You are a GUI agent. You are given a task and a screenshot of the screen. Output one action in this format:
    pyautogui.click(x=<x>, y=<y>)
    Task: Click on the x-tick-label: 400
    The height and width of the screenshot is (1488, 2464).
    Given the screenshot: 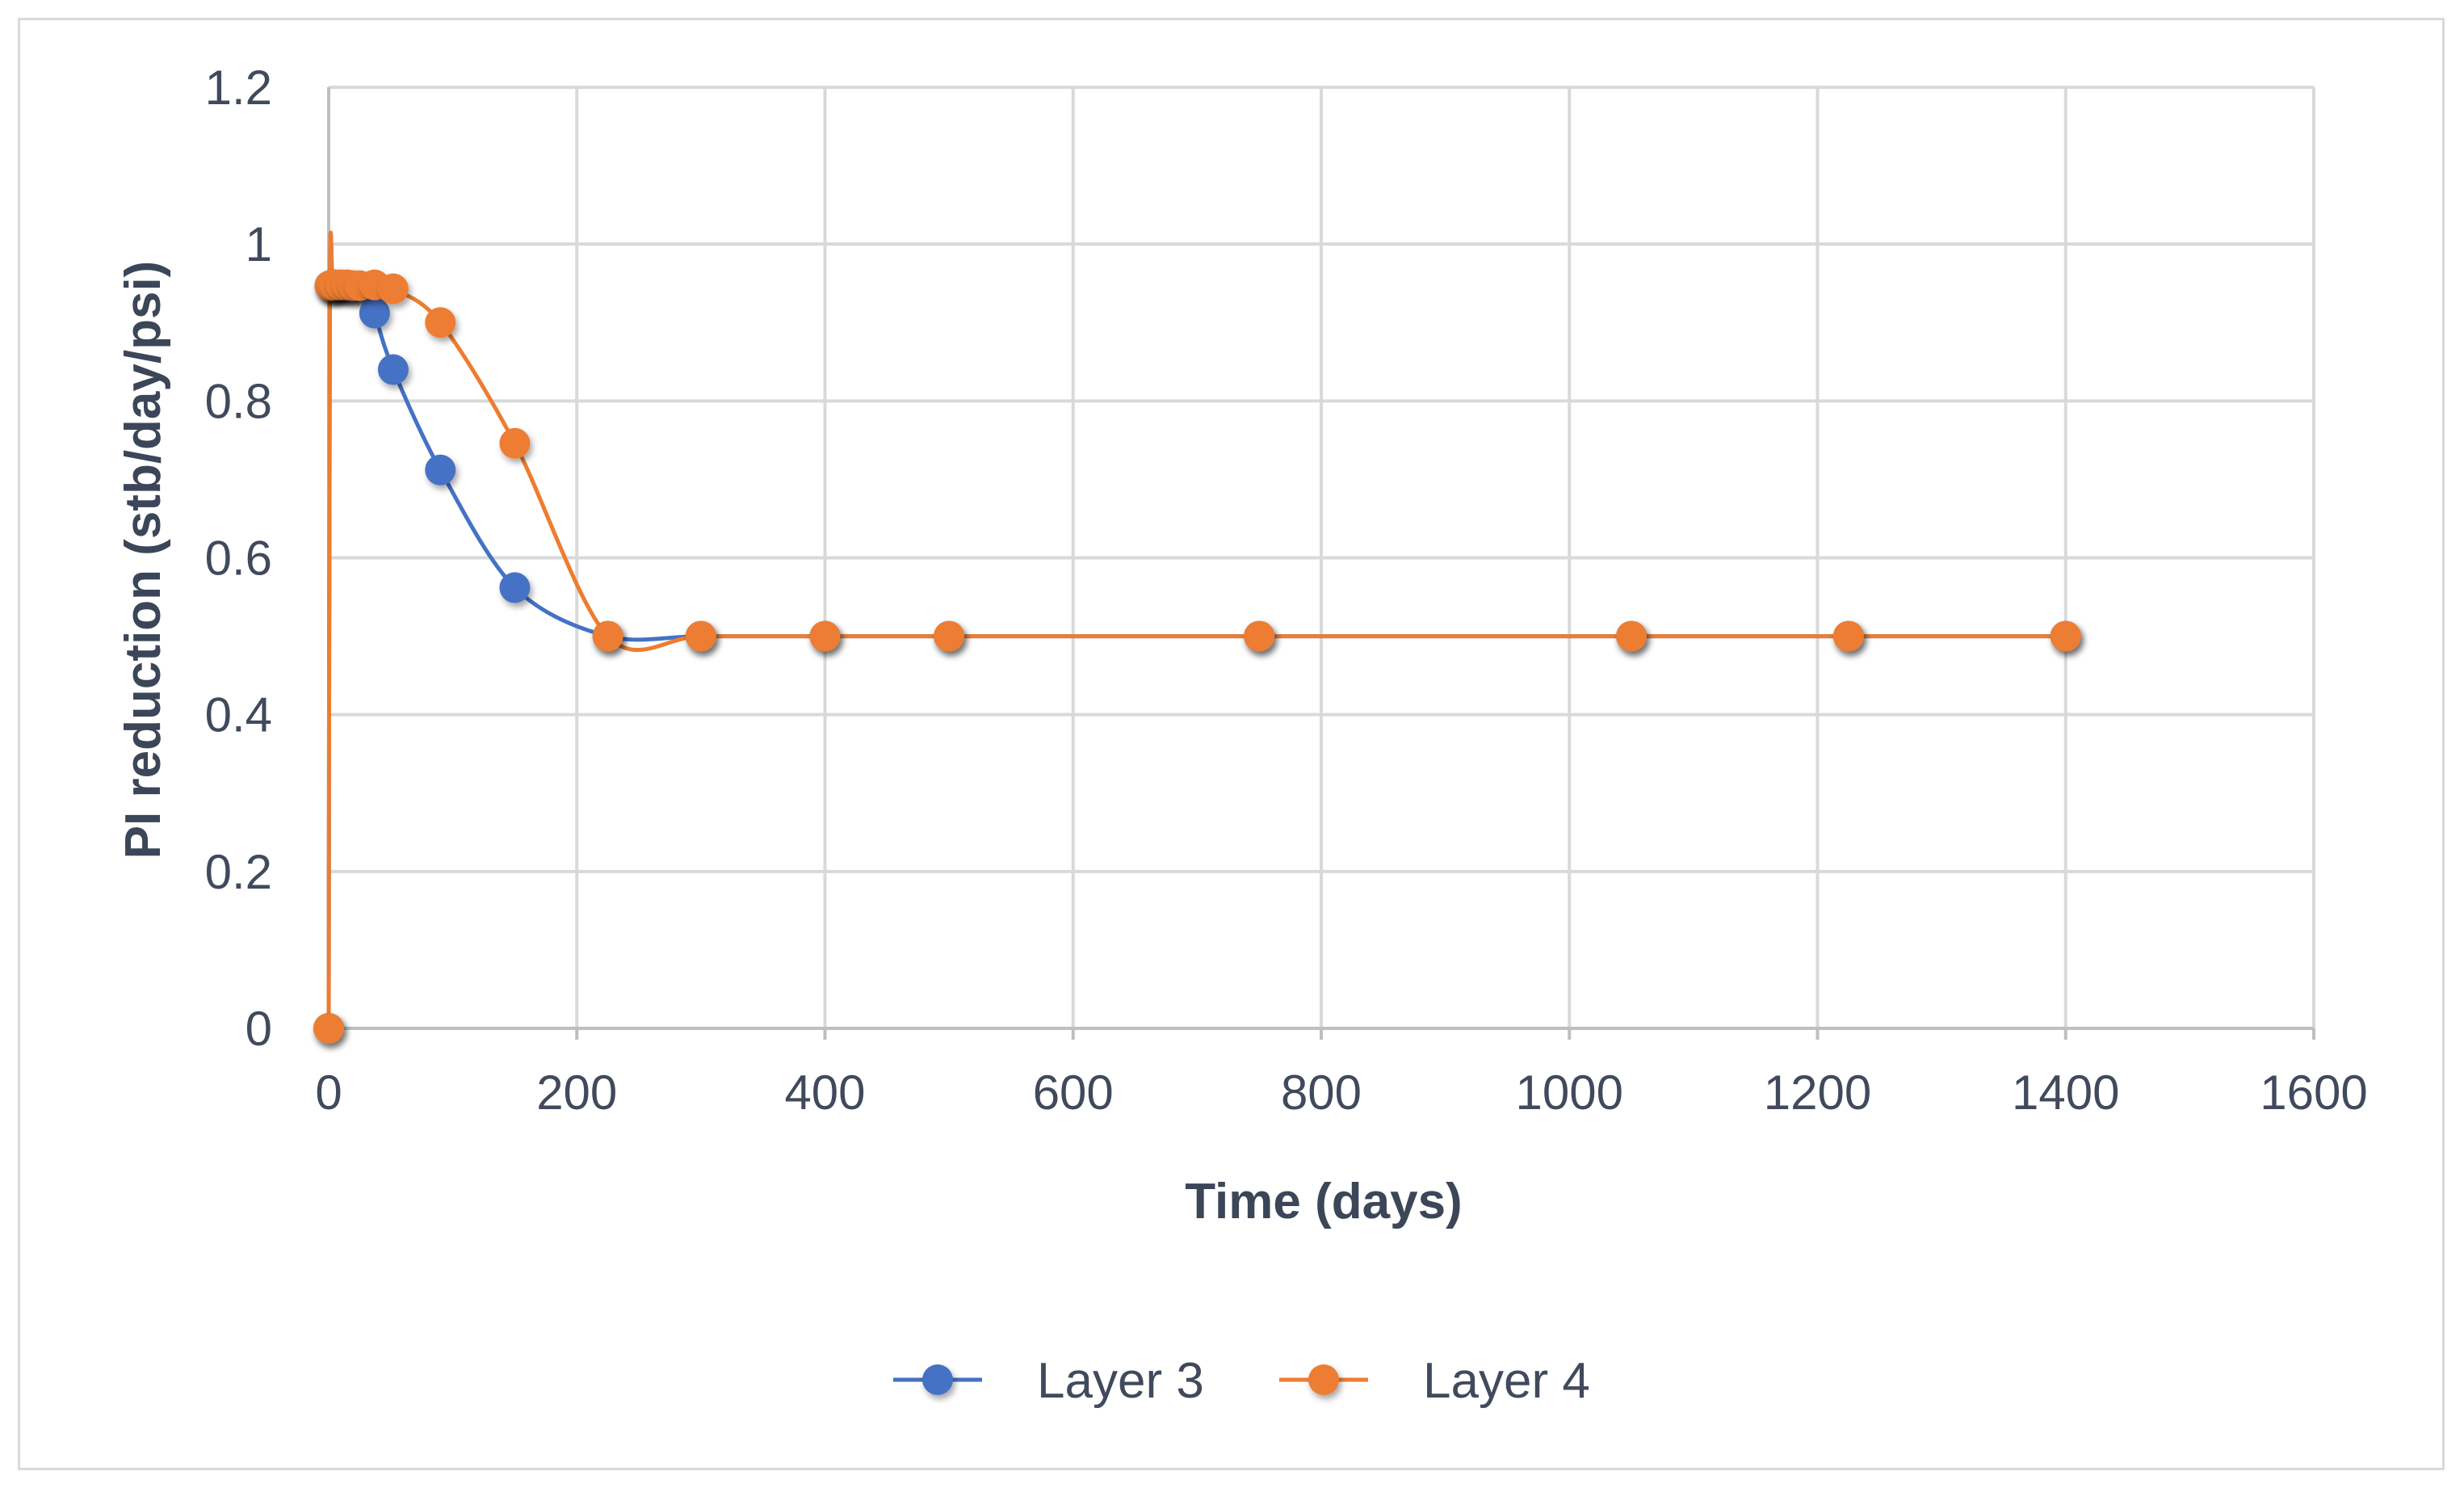 What is the action you would take?
    pyautogui.click(x=824, y=1093)
    